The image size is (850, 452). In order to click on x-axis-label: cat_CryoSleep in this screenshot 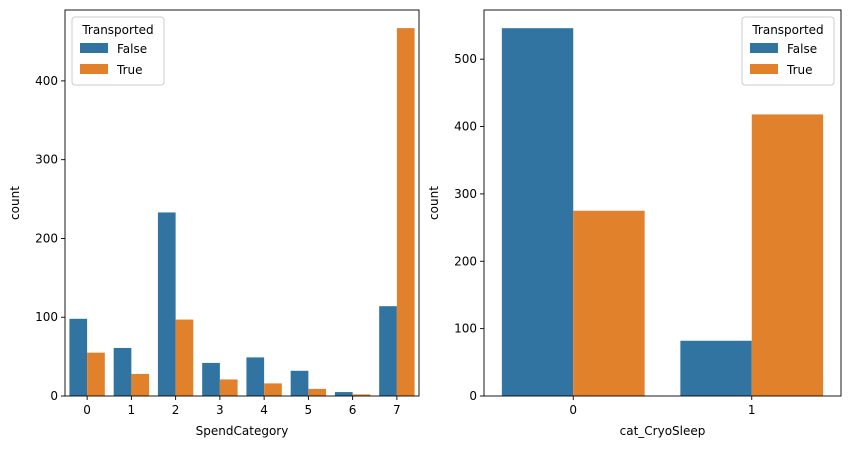, I will do `click(663, 431)`.